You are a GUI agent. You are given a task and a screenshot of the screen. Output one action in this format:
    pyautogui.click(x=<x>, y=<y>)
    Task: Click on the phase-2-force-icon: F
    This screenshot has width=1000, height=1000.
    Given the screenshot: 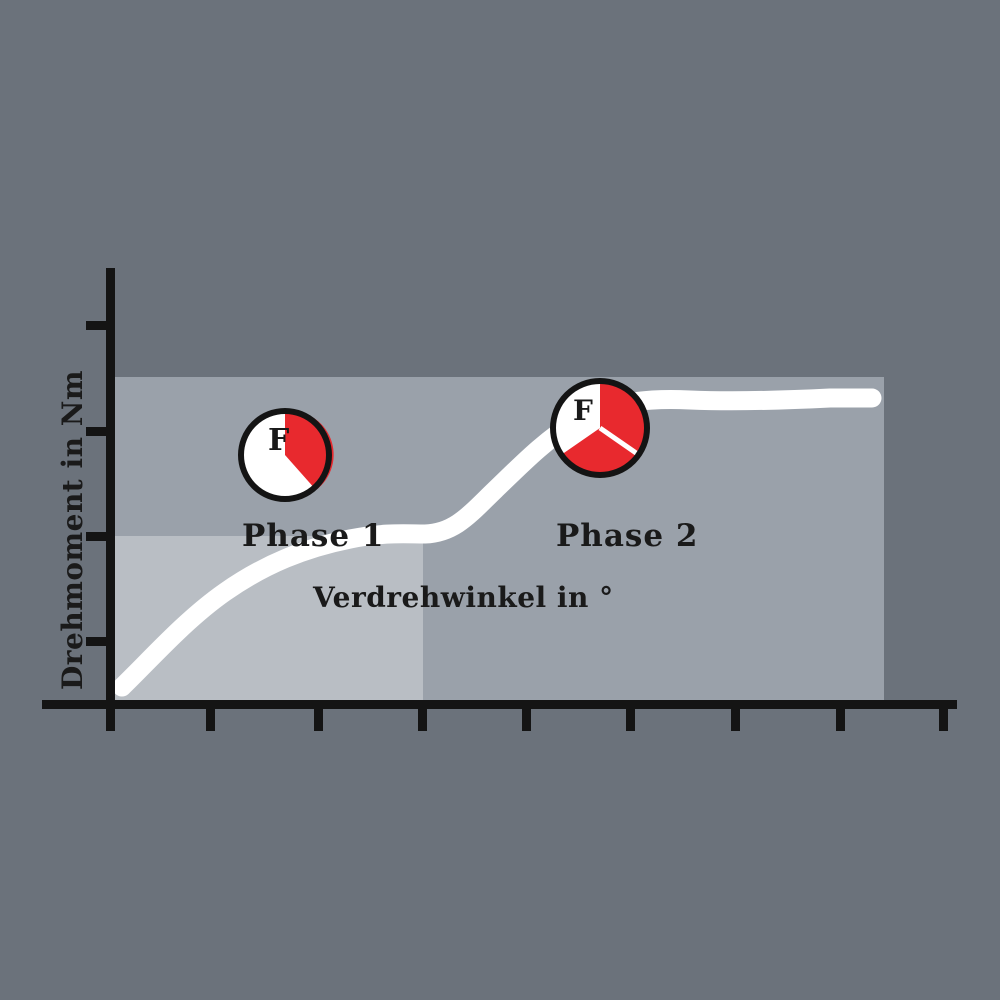 What is the action you would take?
    pyautogui.click(x=600, y=428)
    